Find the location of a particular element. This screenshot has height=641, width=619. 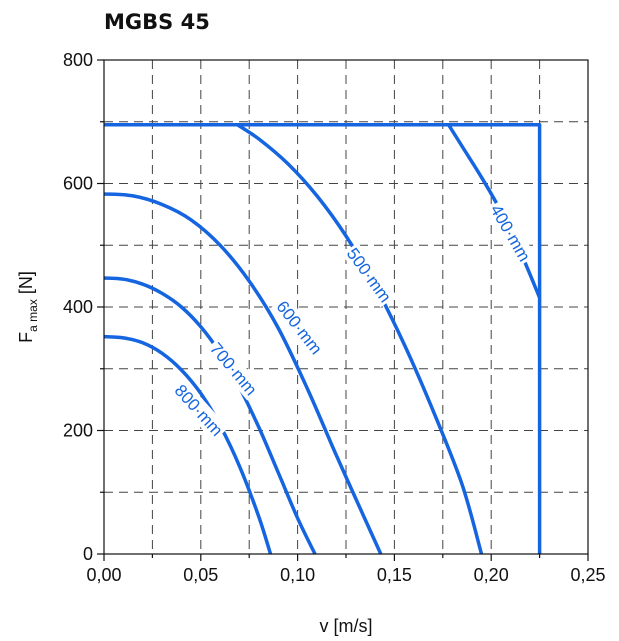

x-tick-label: 0,00 is located at coordinates (103, 575).